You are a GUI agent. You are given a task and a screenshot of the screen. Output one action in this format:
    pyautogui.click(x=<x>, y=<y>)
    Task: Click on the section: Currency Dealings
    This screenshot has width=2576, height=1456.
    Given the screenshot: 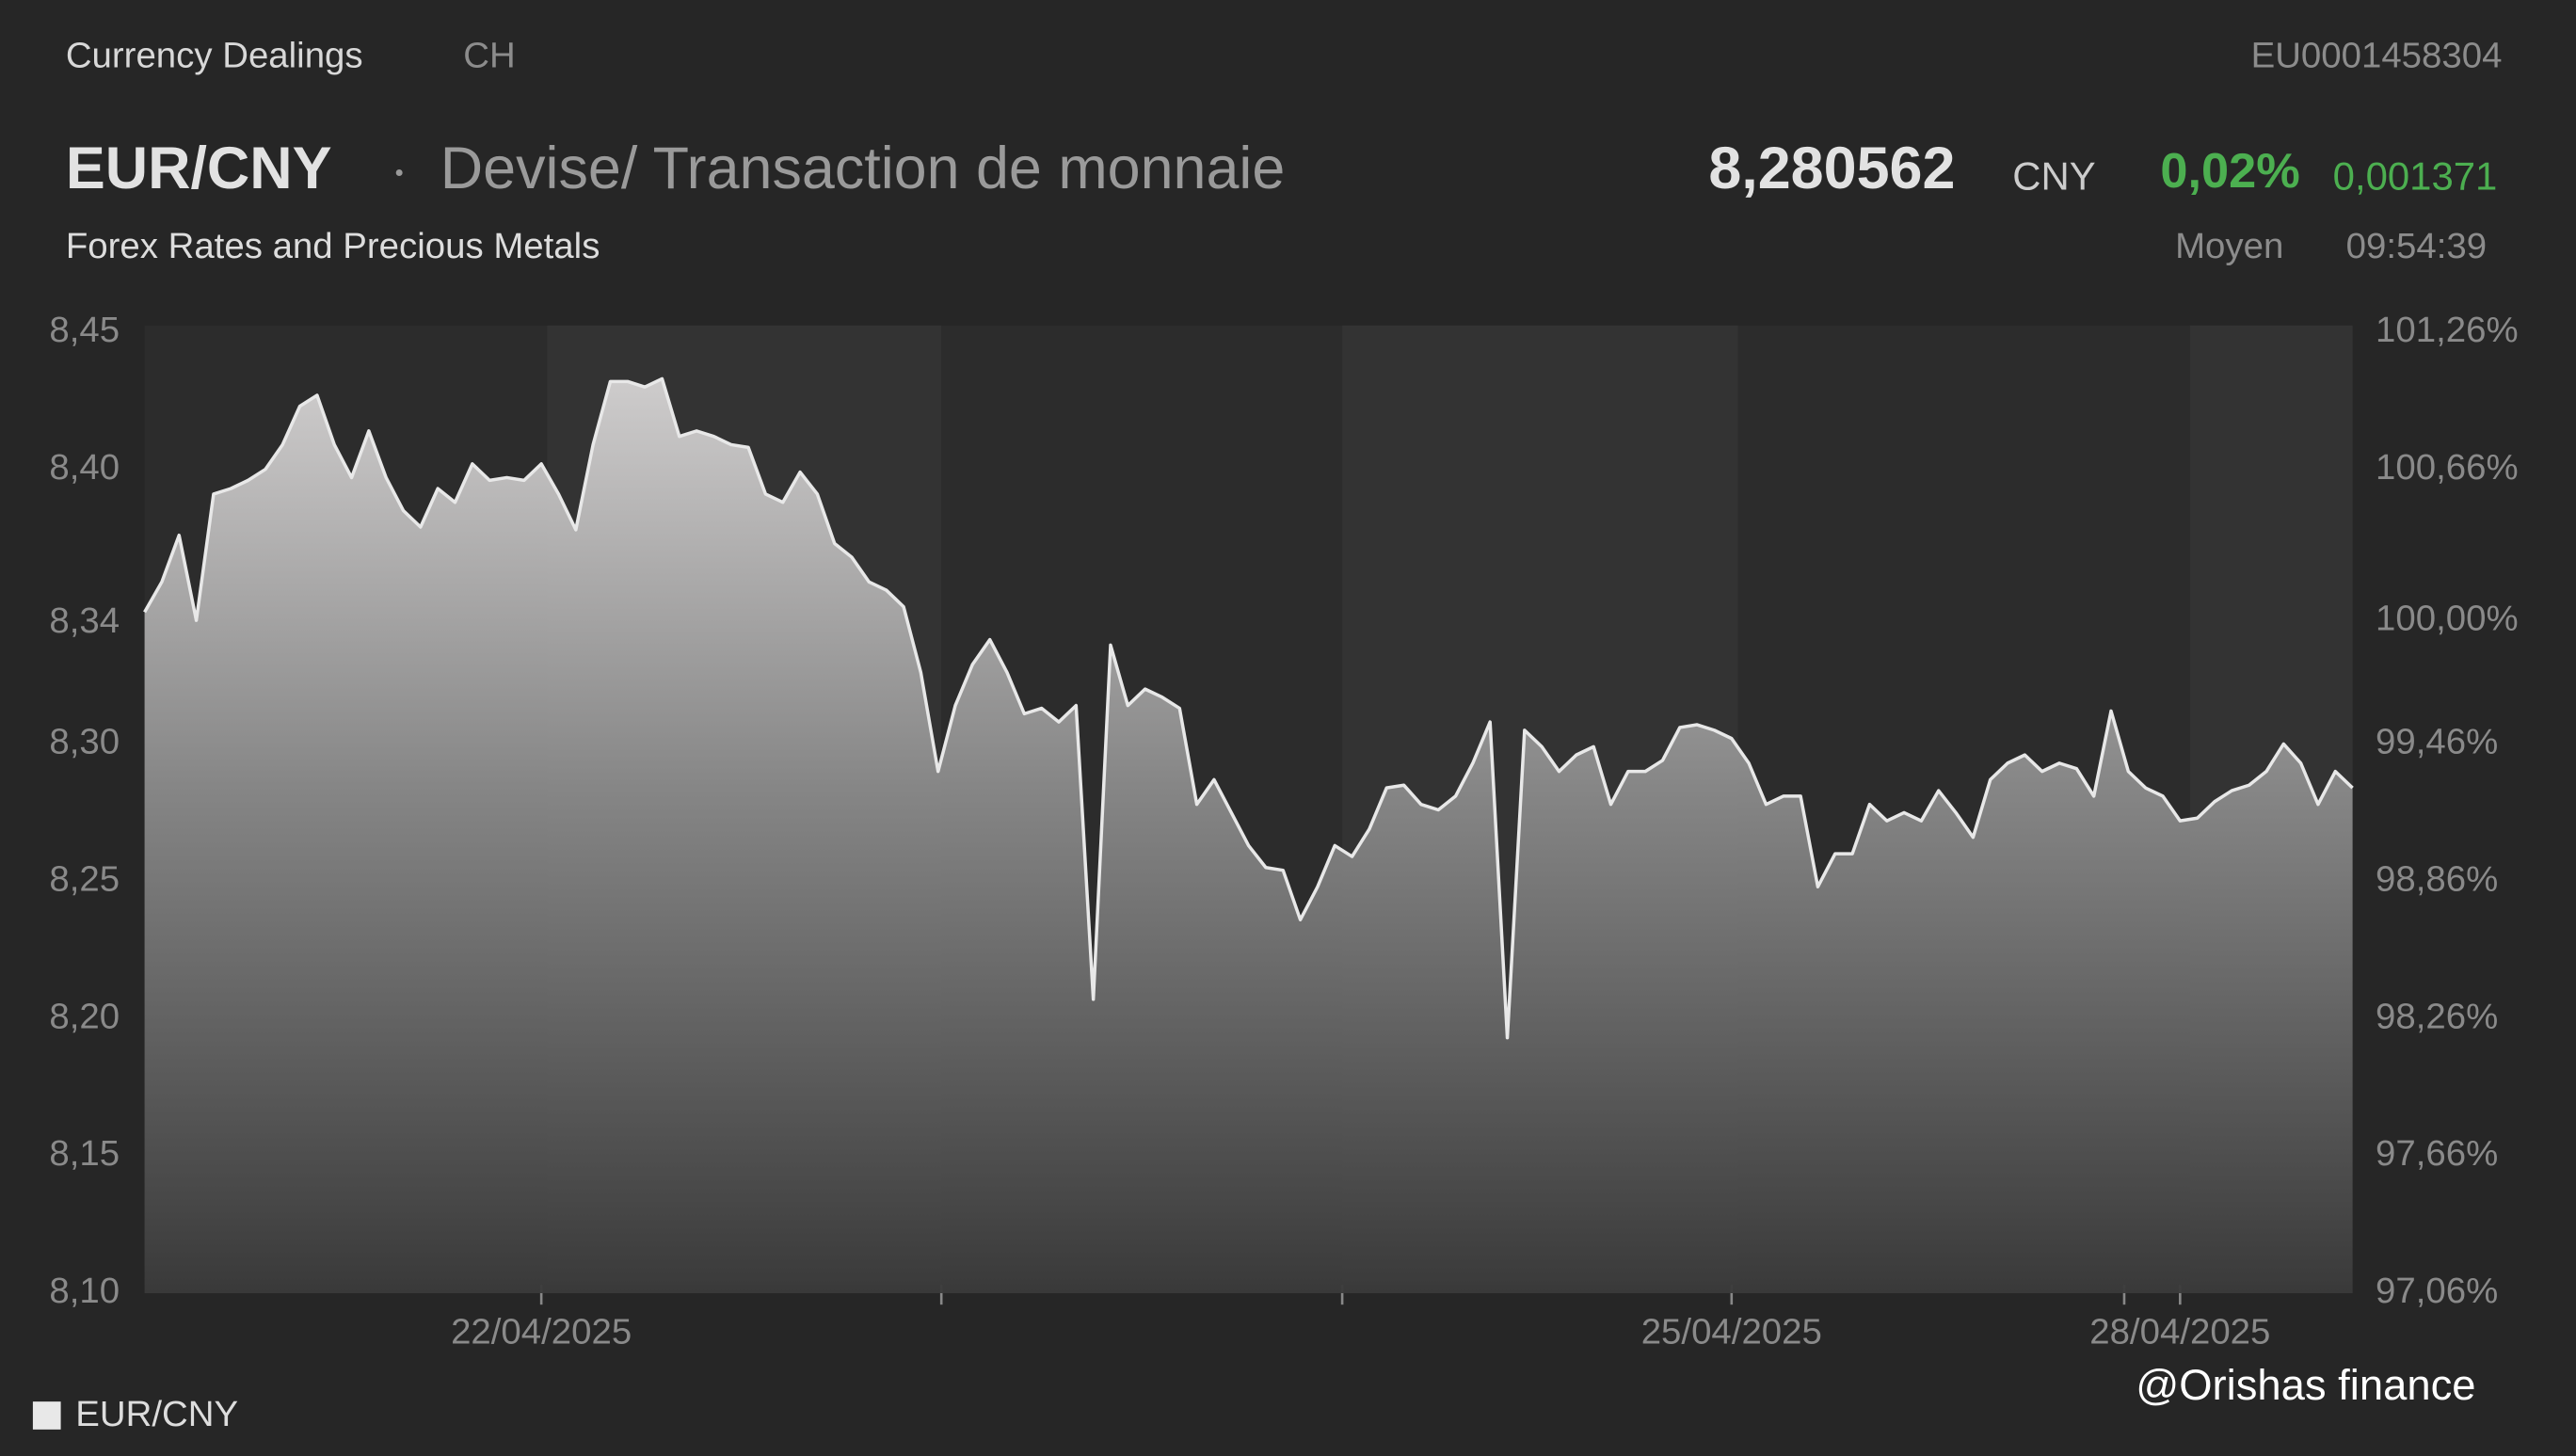 What is the action you would take?
    pyautogui.click(x=214, y=55)
    